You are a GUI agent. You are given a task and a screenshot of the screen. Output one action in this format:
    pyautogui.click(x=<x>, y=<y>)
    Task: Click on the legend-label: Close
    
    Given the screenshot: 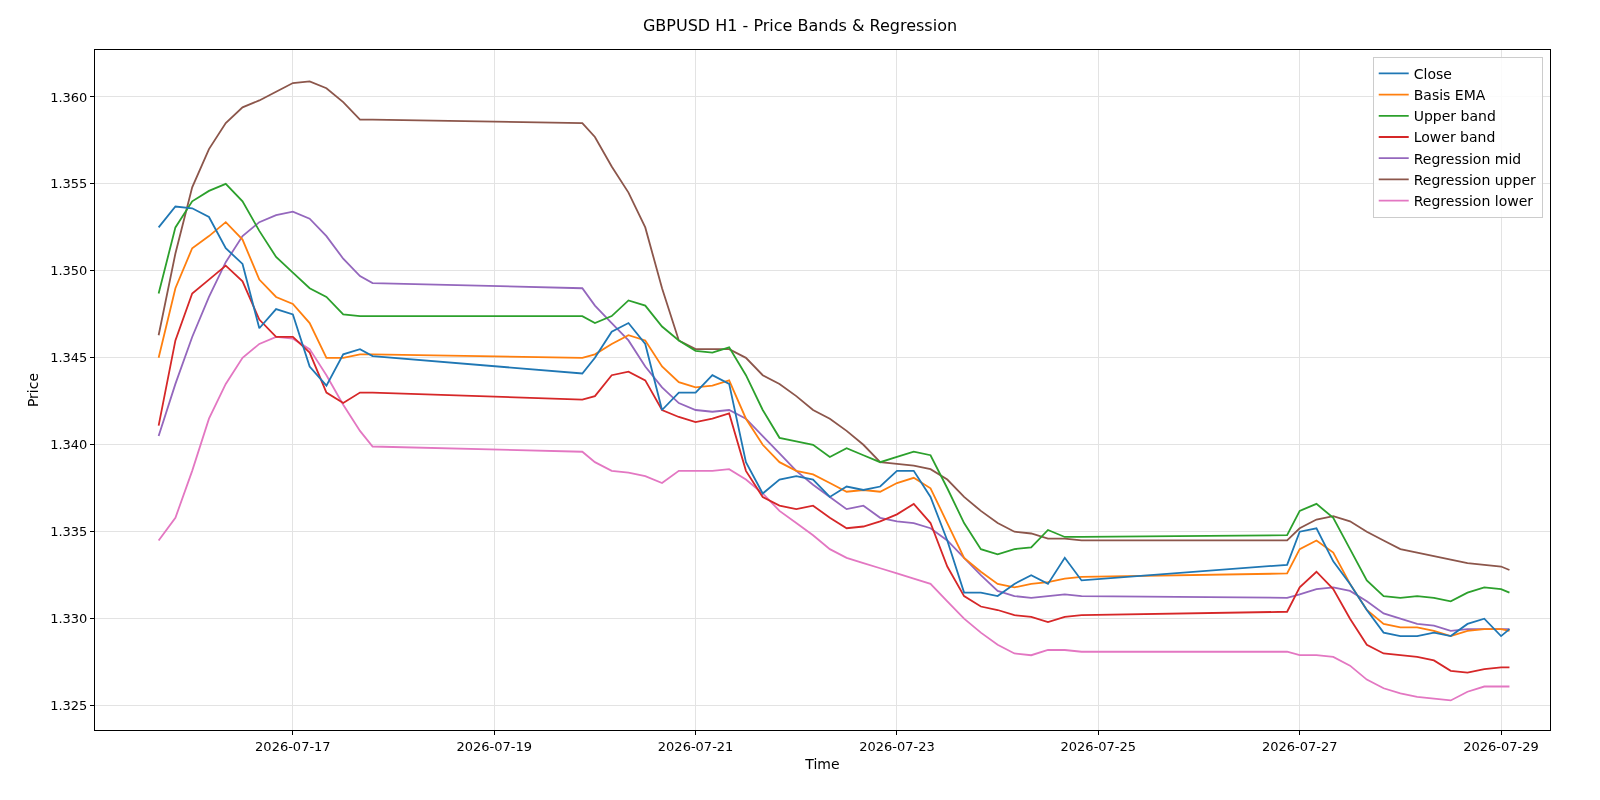 What is the action you would take?
    pyautogui.click(x=1432, y=73)
    